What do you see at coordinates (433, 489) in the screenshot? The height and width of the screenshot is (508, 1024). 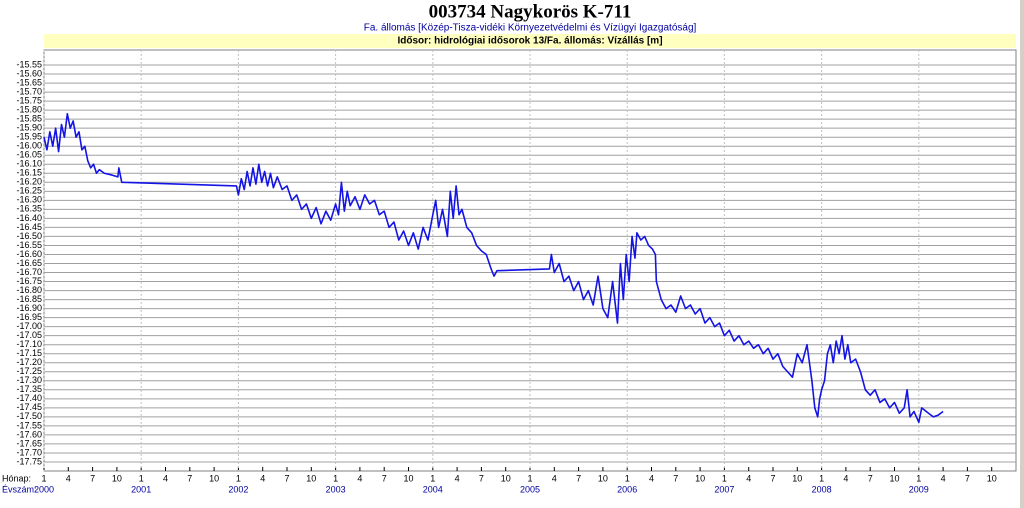 I see `year-label: 2004` at bounding box center [433, 489].